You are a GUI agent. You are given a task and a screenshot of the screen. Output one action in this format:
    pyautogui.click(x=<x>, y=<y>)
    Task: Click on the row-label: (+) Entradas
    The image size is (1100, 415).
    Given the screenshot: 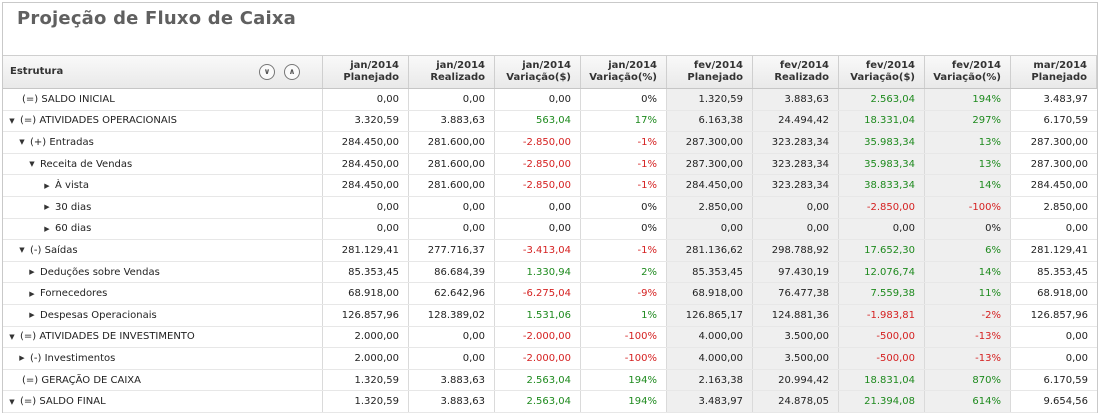 What is the action you would take?
    pyautogui.click(x=62, y=142)
    